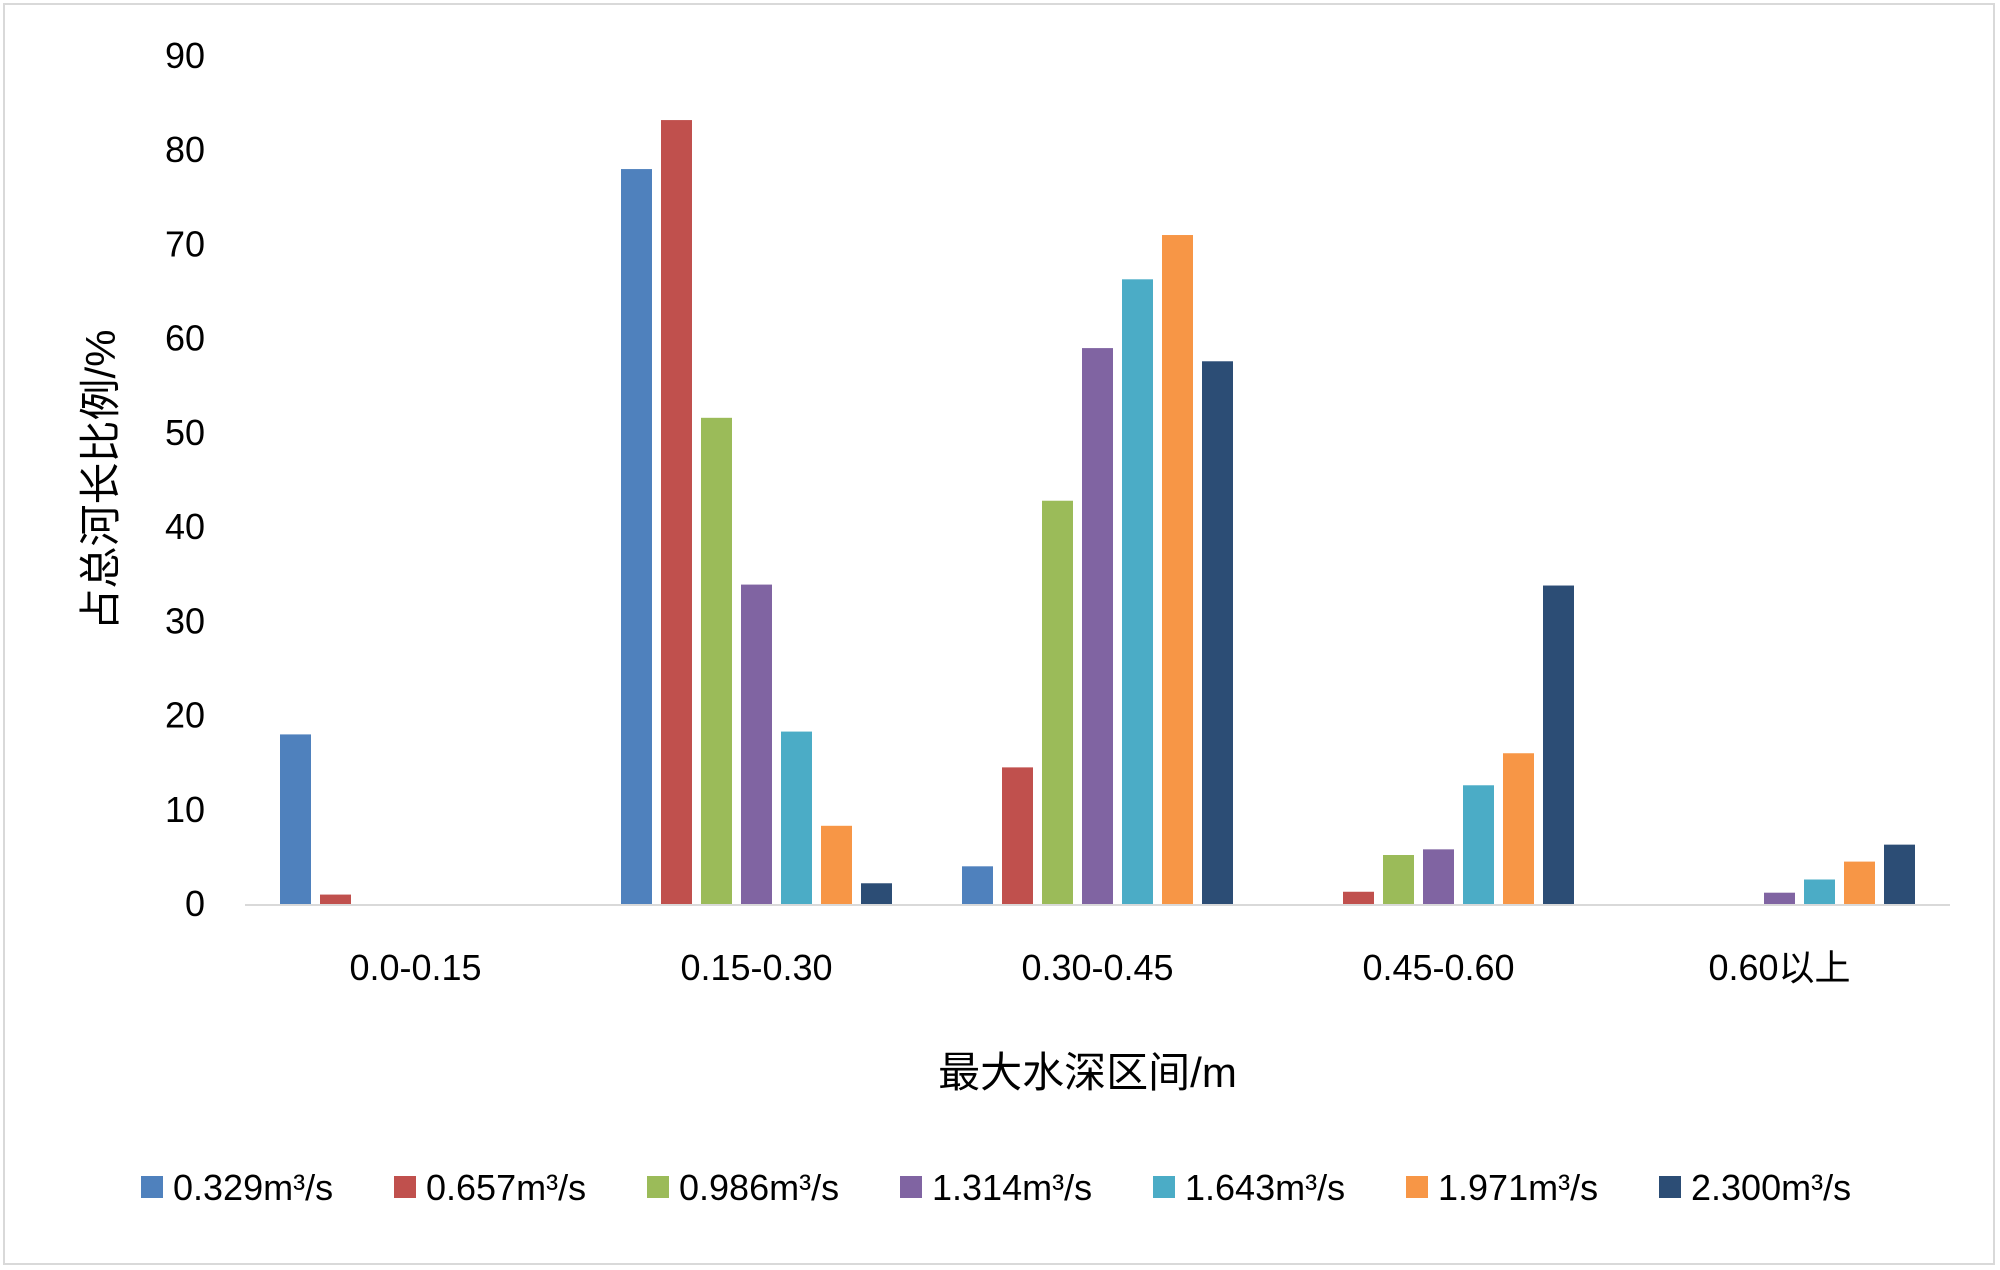 The height and width of the screenshot is (1270, 2000). What do you see at coordinates (415, 967) in the screenshot?
I see `x-tick-label: 0.0-0.15` at bounding box center [415, 967].